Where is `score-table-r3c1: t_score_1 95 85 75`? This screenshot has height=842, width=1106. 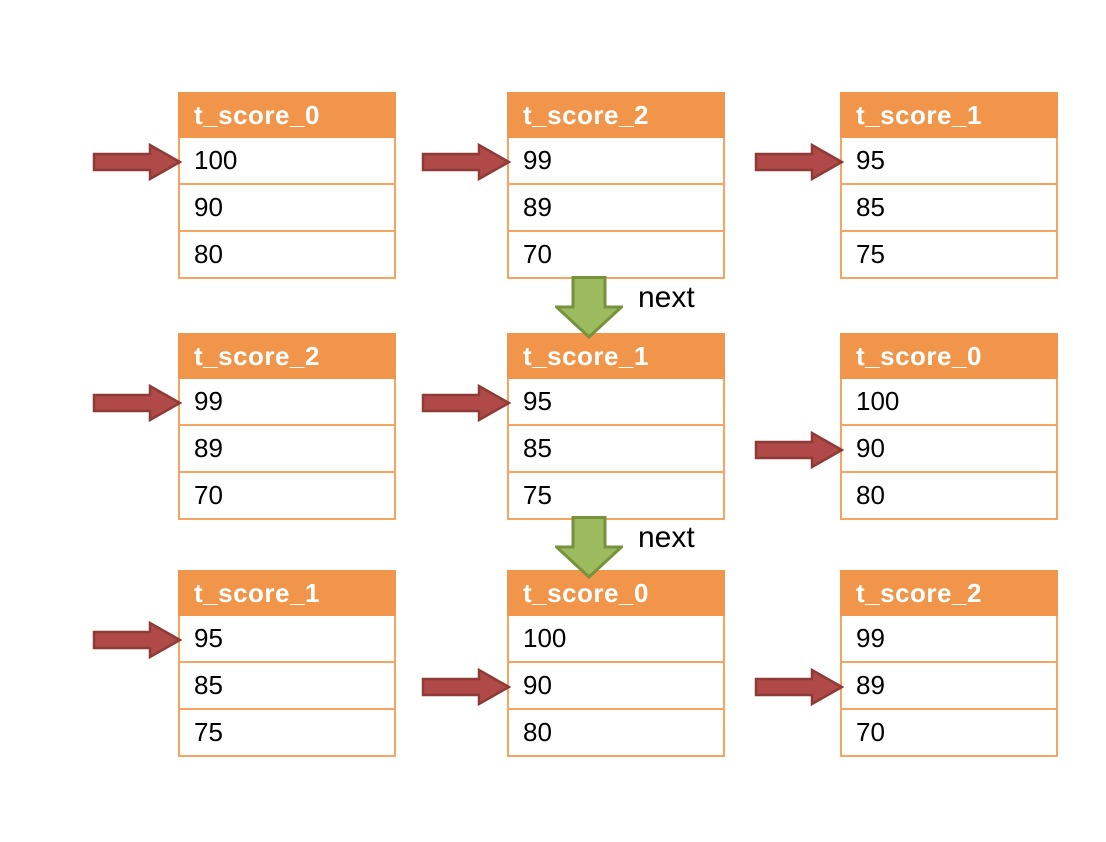 score-table-r3c1: t_score_1 95 85 75 is located at coordinates (244, 663).